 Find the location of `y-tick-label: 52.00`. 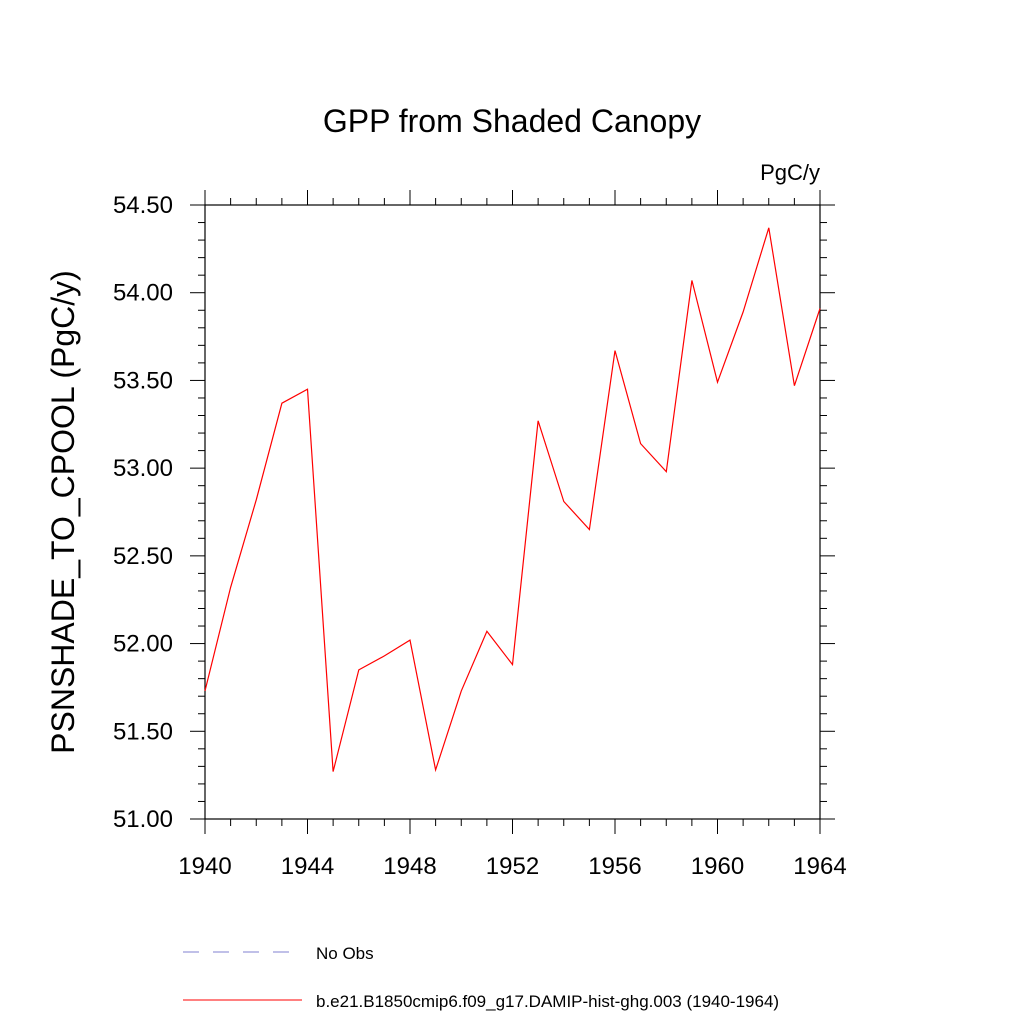

y-tick-label: 52.00 is located at coordinates (143, 644).